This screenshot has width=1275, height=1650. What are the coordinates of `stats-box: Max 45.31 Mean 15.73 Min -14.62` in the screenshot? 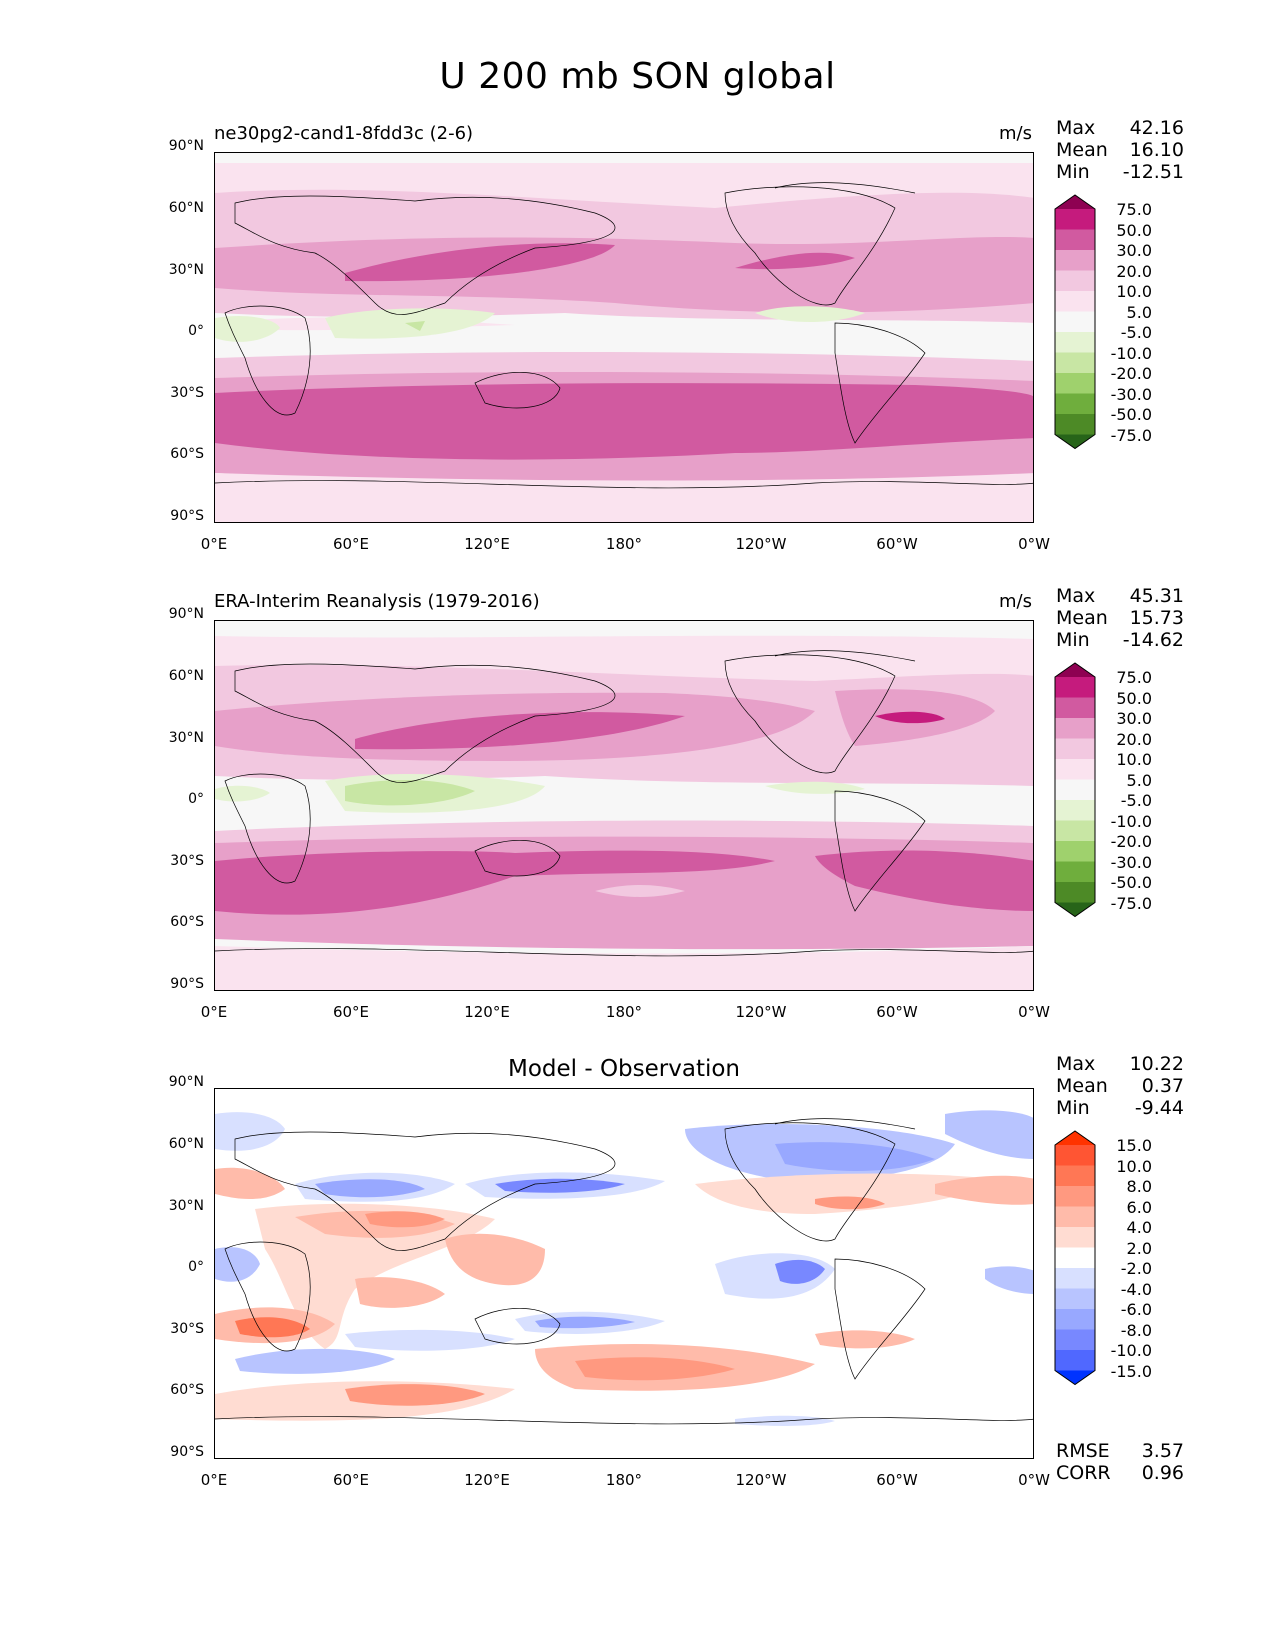 It's located at (1120, 618).